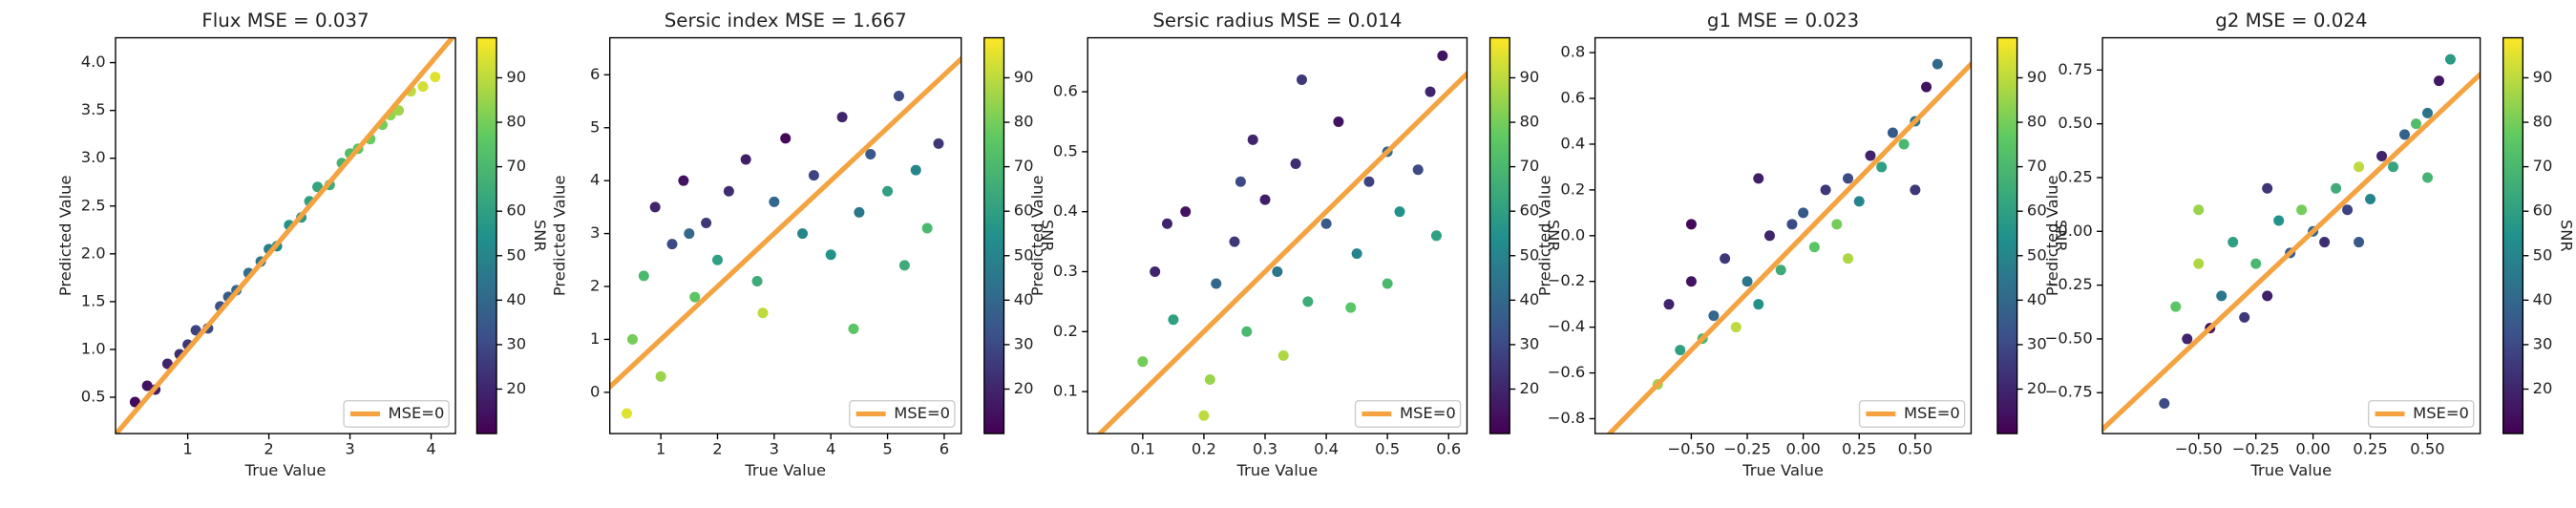 This screenshot has width=2576, height=508. Describe the element at coordinates (2291, 21) in the screenshot. I see `title: g2 MSE = 0.024` at that location.